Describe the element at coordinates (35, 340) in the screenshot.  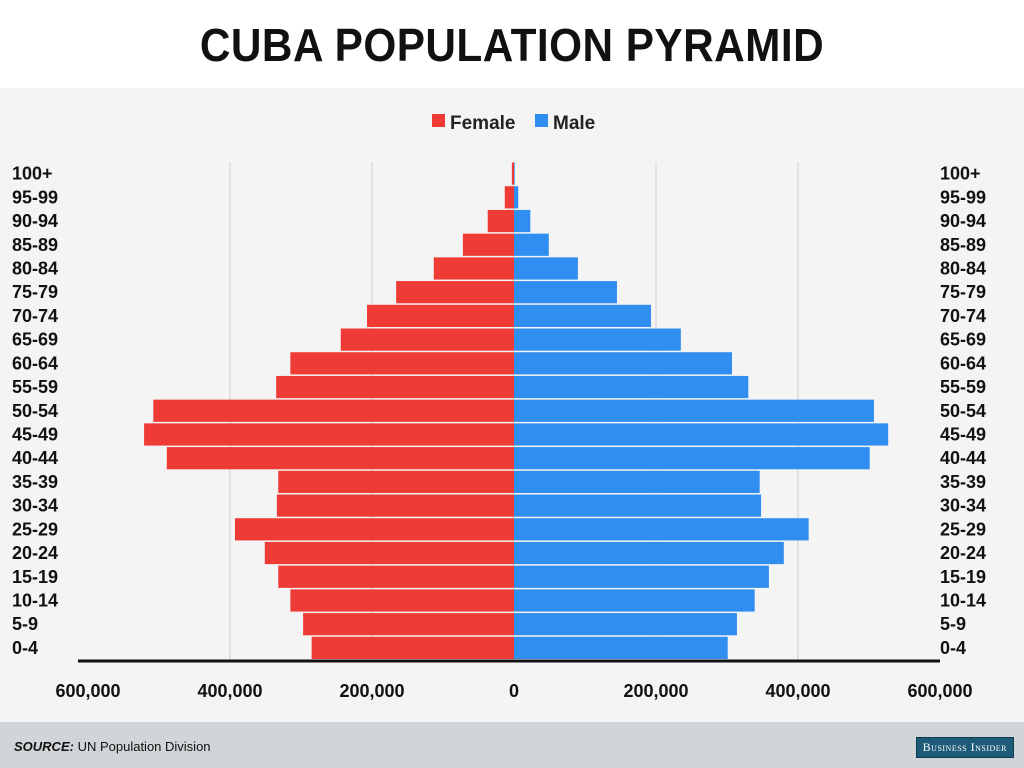
I see `age-label-left: 65-69` at that location.